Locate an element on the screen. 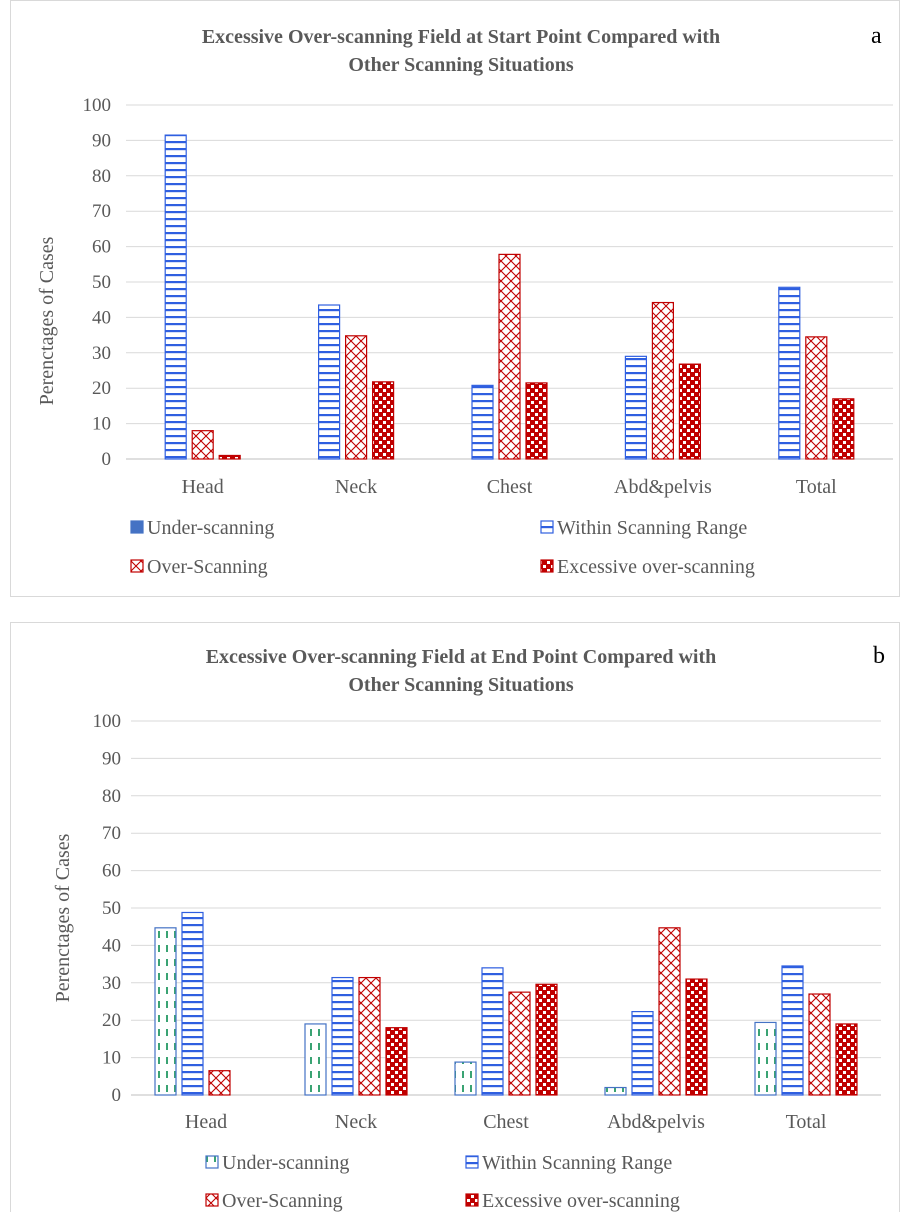 This screenshot has width=902, height=1213. bar-under-scanning-head is located at coordinates (165, 1011).